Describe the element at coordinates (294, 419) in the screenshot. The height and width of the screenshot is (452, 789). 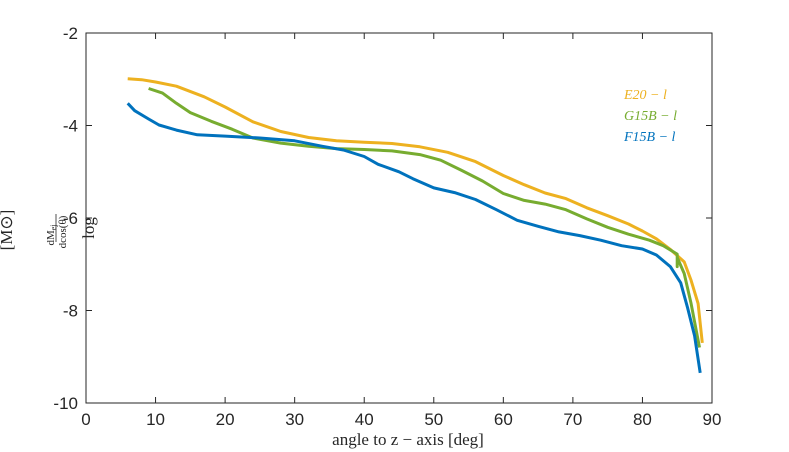
I see `x-tick-label: 30` at that location.